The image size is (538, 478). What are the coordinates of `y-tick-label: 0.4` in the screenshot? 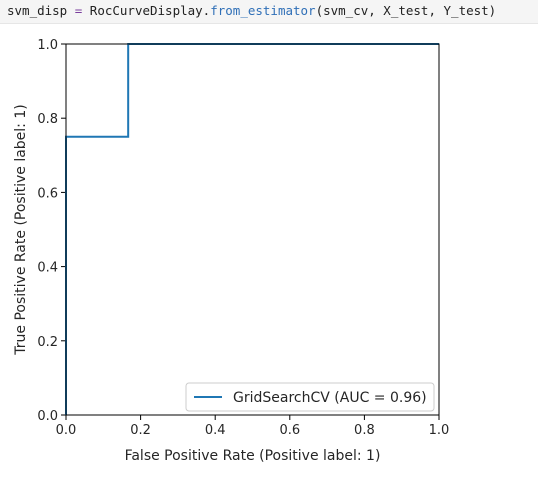 It's located at (47, 268).